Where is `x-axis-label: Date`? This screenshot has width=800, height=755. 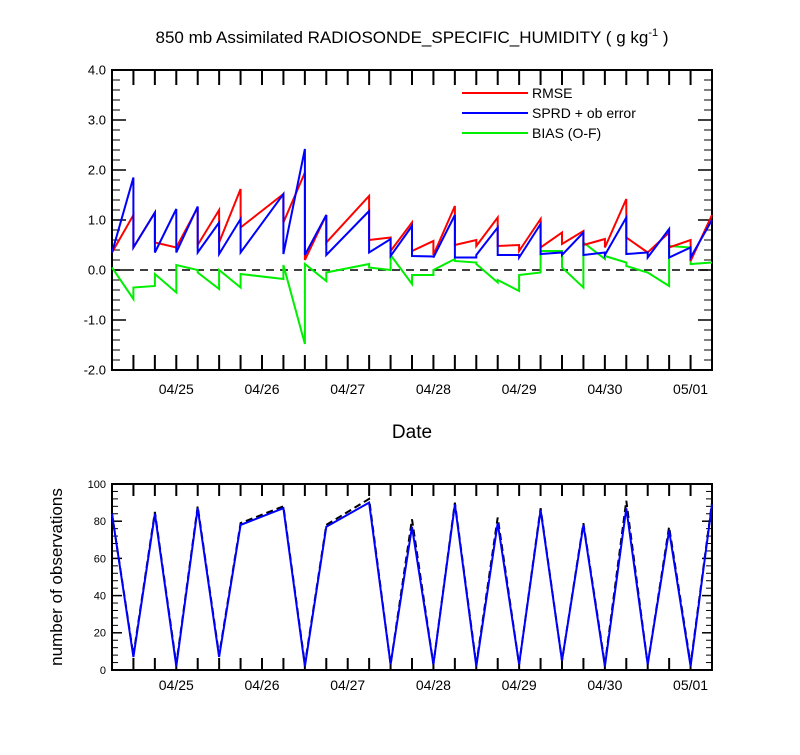
x-axis-label: Date is located at coordinates (412, 432).